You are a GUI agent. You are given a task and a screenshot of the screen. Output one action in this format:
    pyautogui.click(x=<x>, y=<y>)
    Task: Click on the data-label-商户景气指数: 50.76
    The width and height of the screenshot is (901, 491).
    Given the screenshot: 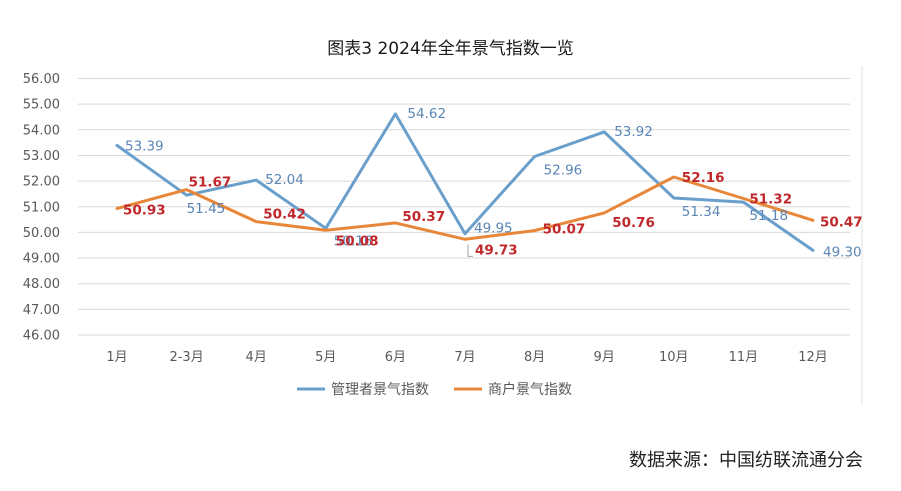 What is the action you would take?
    pyautogui.click(x=633, y=223)
    